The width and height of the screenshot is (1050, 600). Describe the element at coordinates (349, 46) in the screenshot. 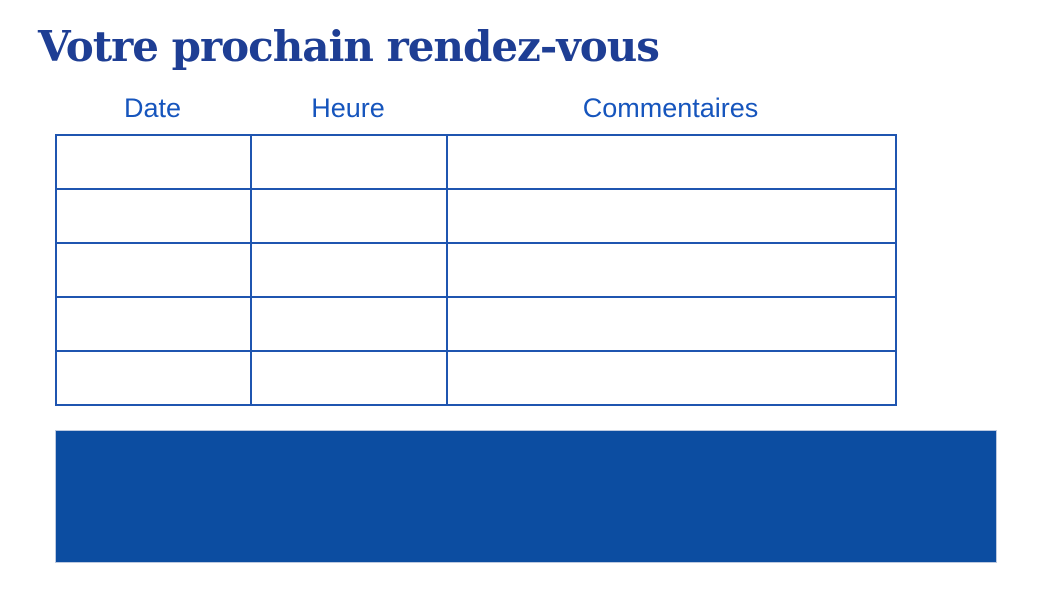

I see `page-title: Votre prochain rendez-vous` at that location.